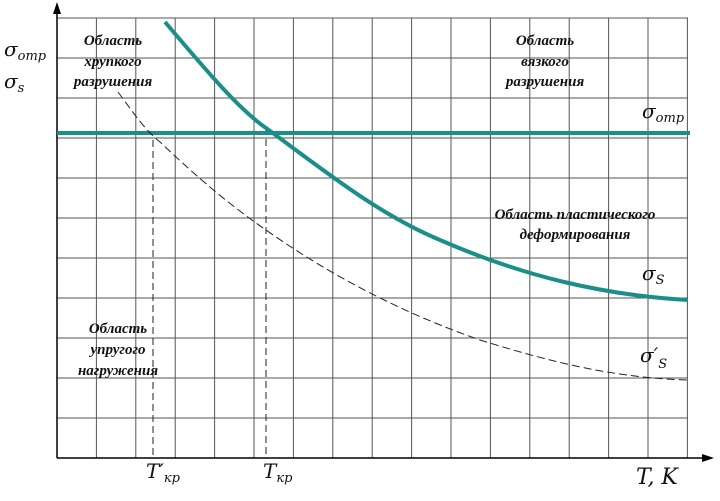 This screenshot has width=720, height=501. I want to click on region-label: деформирования, so click(575, 235).